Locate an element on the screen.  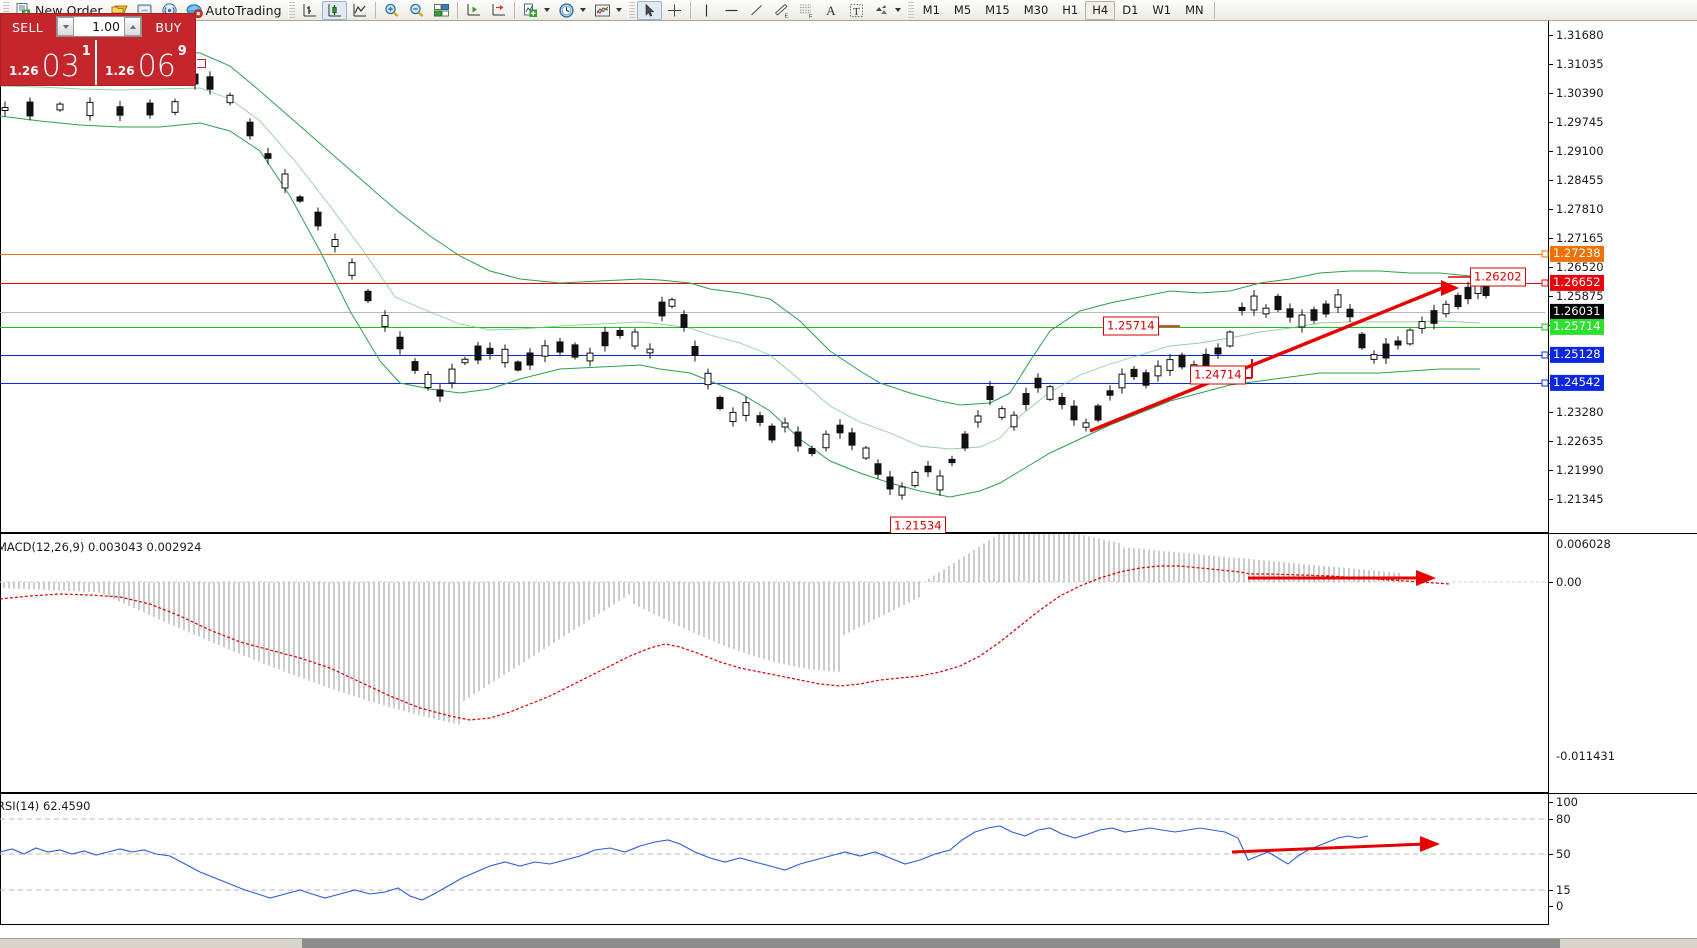
price-tag-126652: 1.26652 is located at coordinates (1577, 283).